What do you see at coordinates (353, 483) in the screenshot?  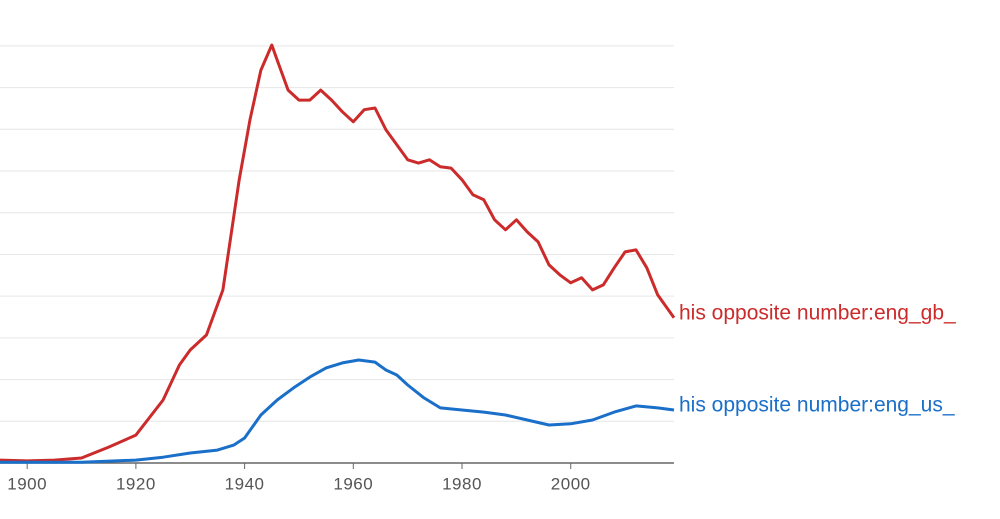 I see `x-tick-label: 1960` at bounding box center [353, 483].